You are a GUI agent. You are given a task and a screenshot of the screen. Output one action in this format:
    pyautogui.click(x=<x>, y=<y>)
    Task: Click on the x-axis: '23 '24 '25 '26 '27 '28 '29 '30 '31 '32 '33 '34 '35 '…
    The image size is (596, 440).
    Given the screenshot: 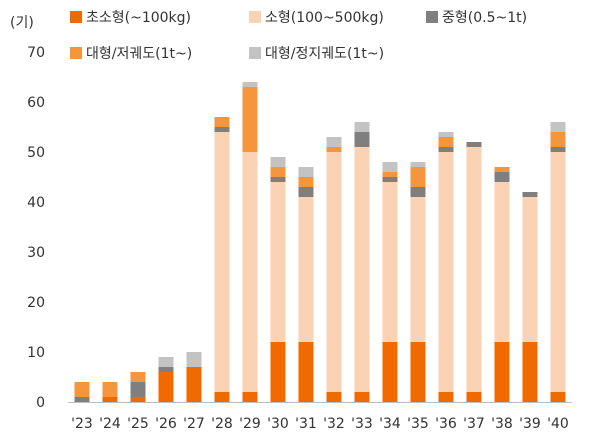 What is the action you would take?
    pyautogui.click(x=320, y=417)
    